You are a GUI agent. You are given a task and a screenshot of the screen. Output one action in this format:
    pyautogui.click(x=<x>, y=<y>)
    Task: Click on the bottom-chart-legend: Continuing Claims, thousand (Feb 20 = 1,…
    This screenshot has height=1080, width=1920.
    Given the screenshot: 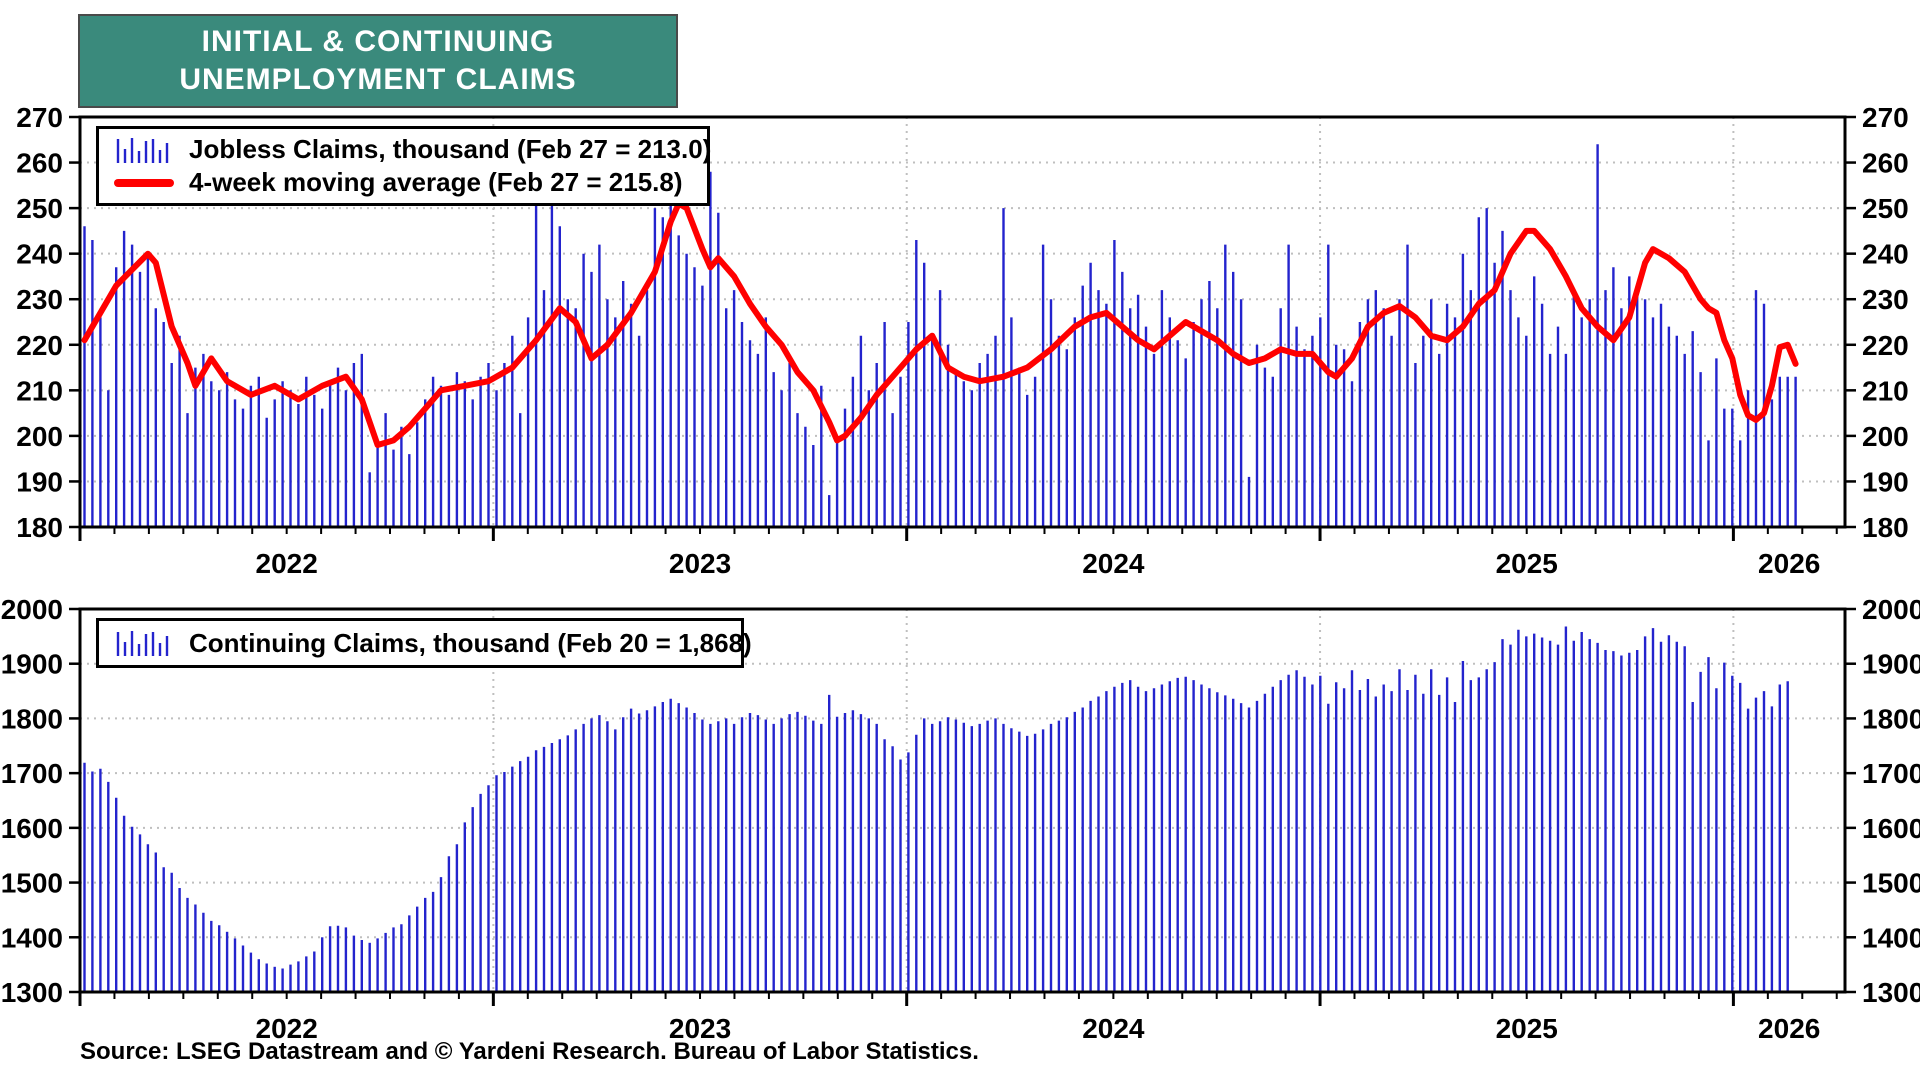 What is the action you would take?
    pyautogui.click(x=424, y=643)
    